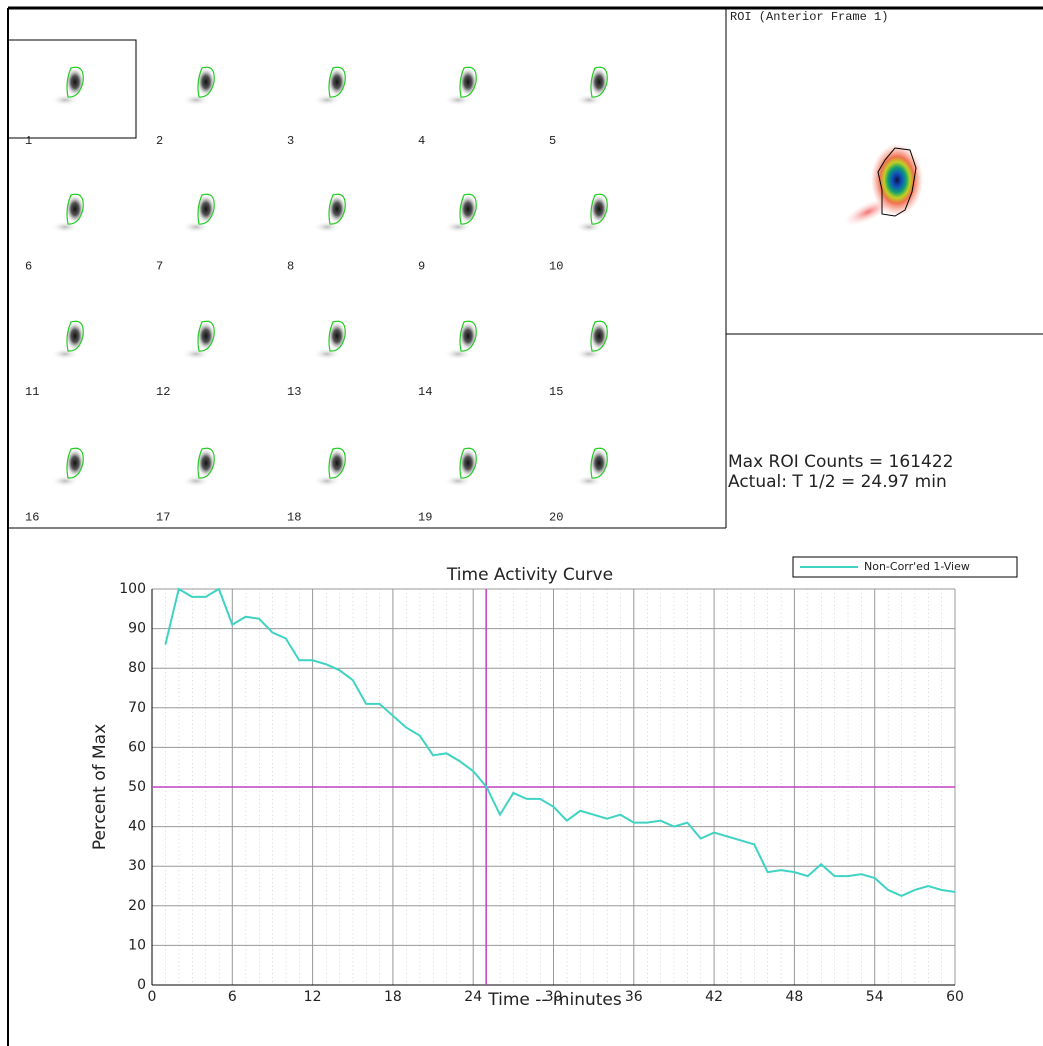 The image size is (1043, 1046). Describe the element at coordinates (232, 997) in the screenshot. I see `x-tick-label: 6` at that location.